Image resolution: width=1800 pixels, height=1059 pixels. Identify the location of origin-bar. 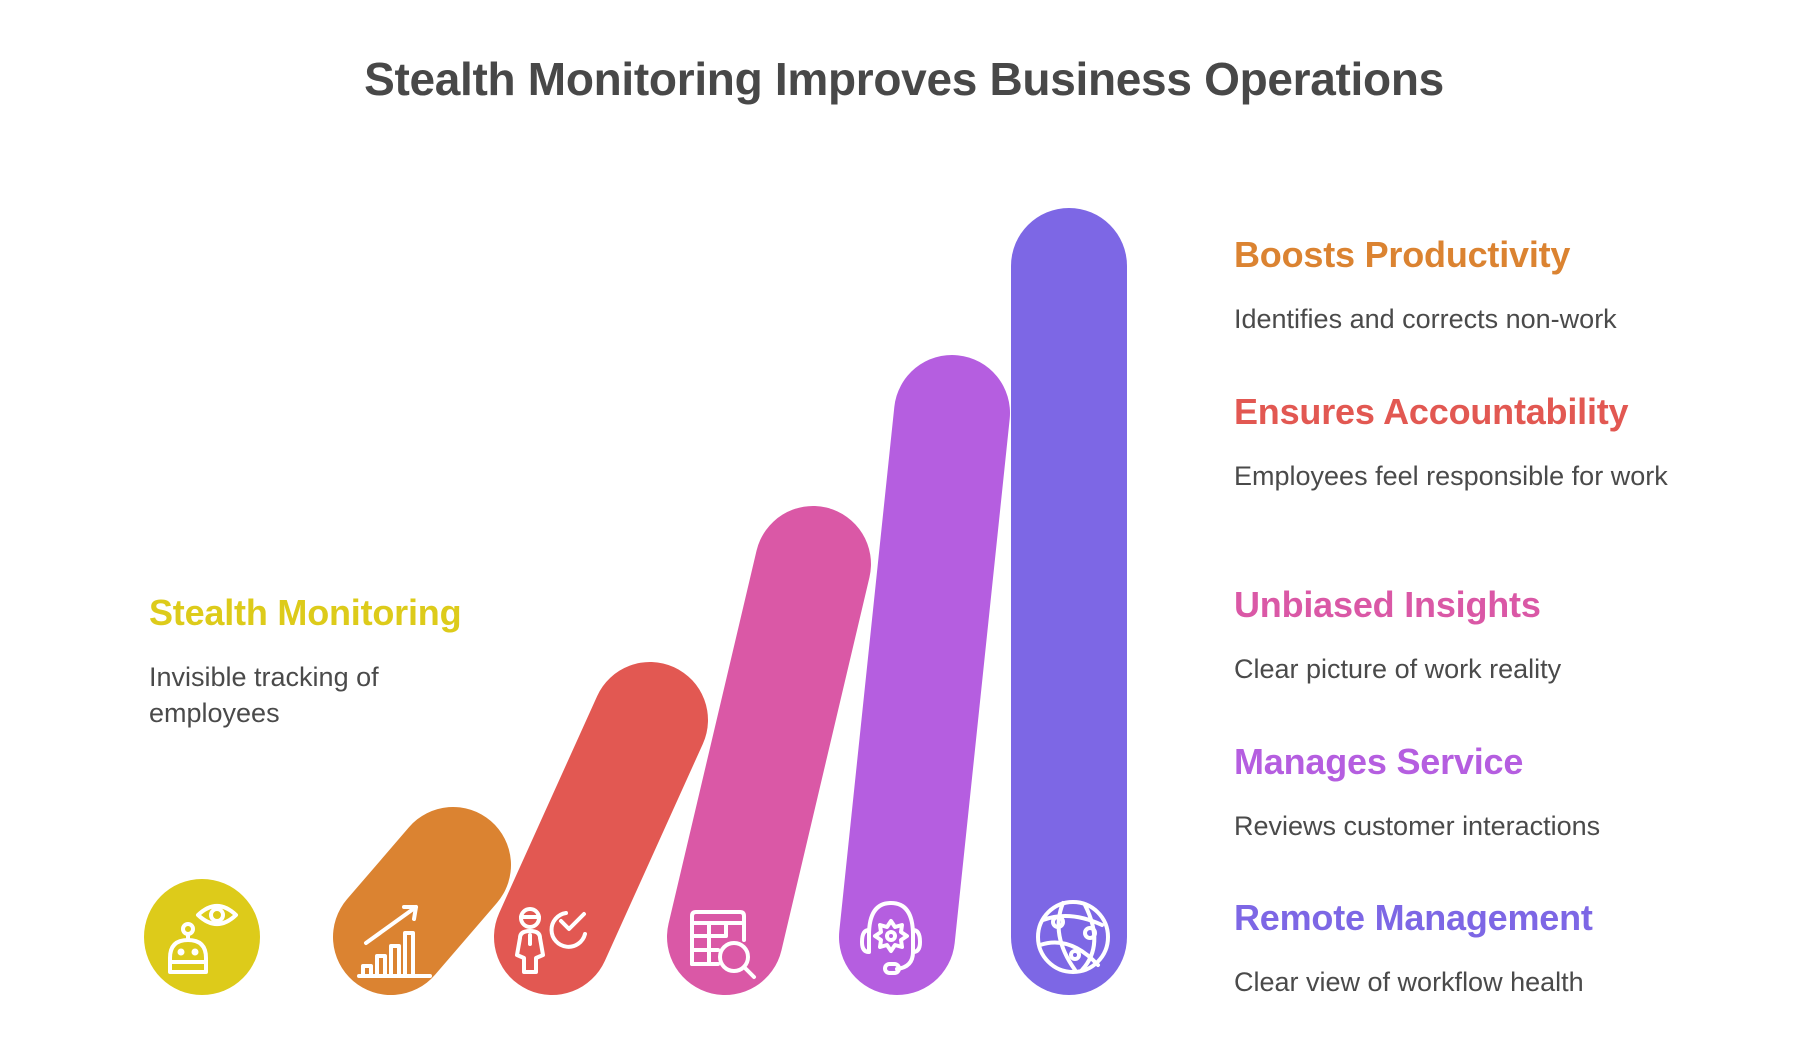
(202, 937).